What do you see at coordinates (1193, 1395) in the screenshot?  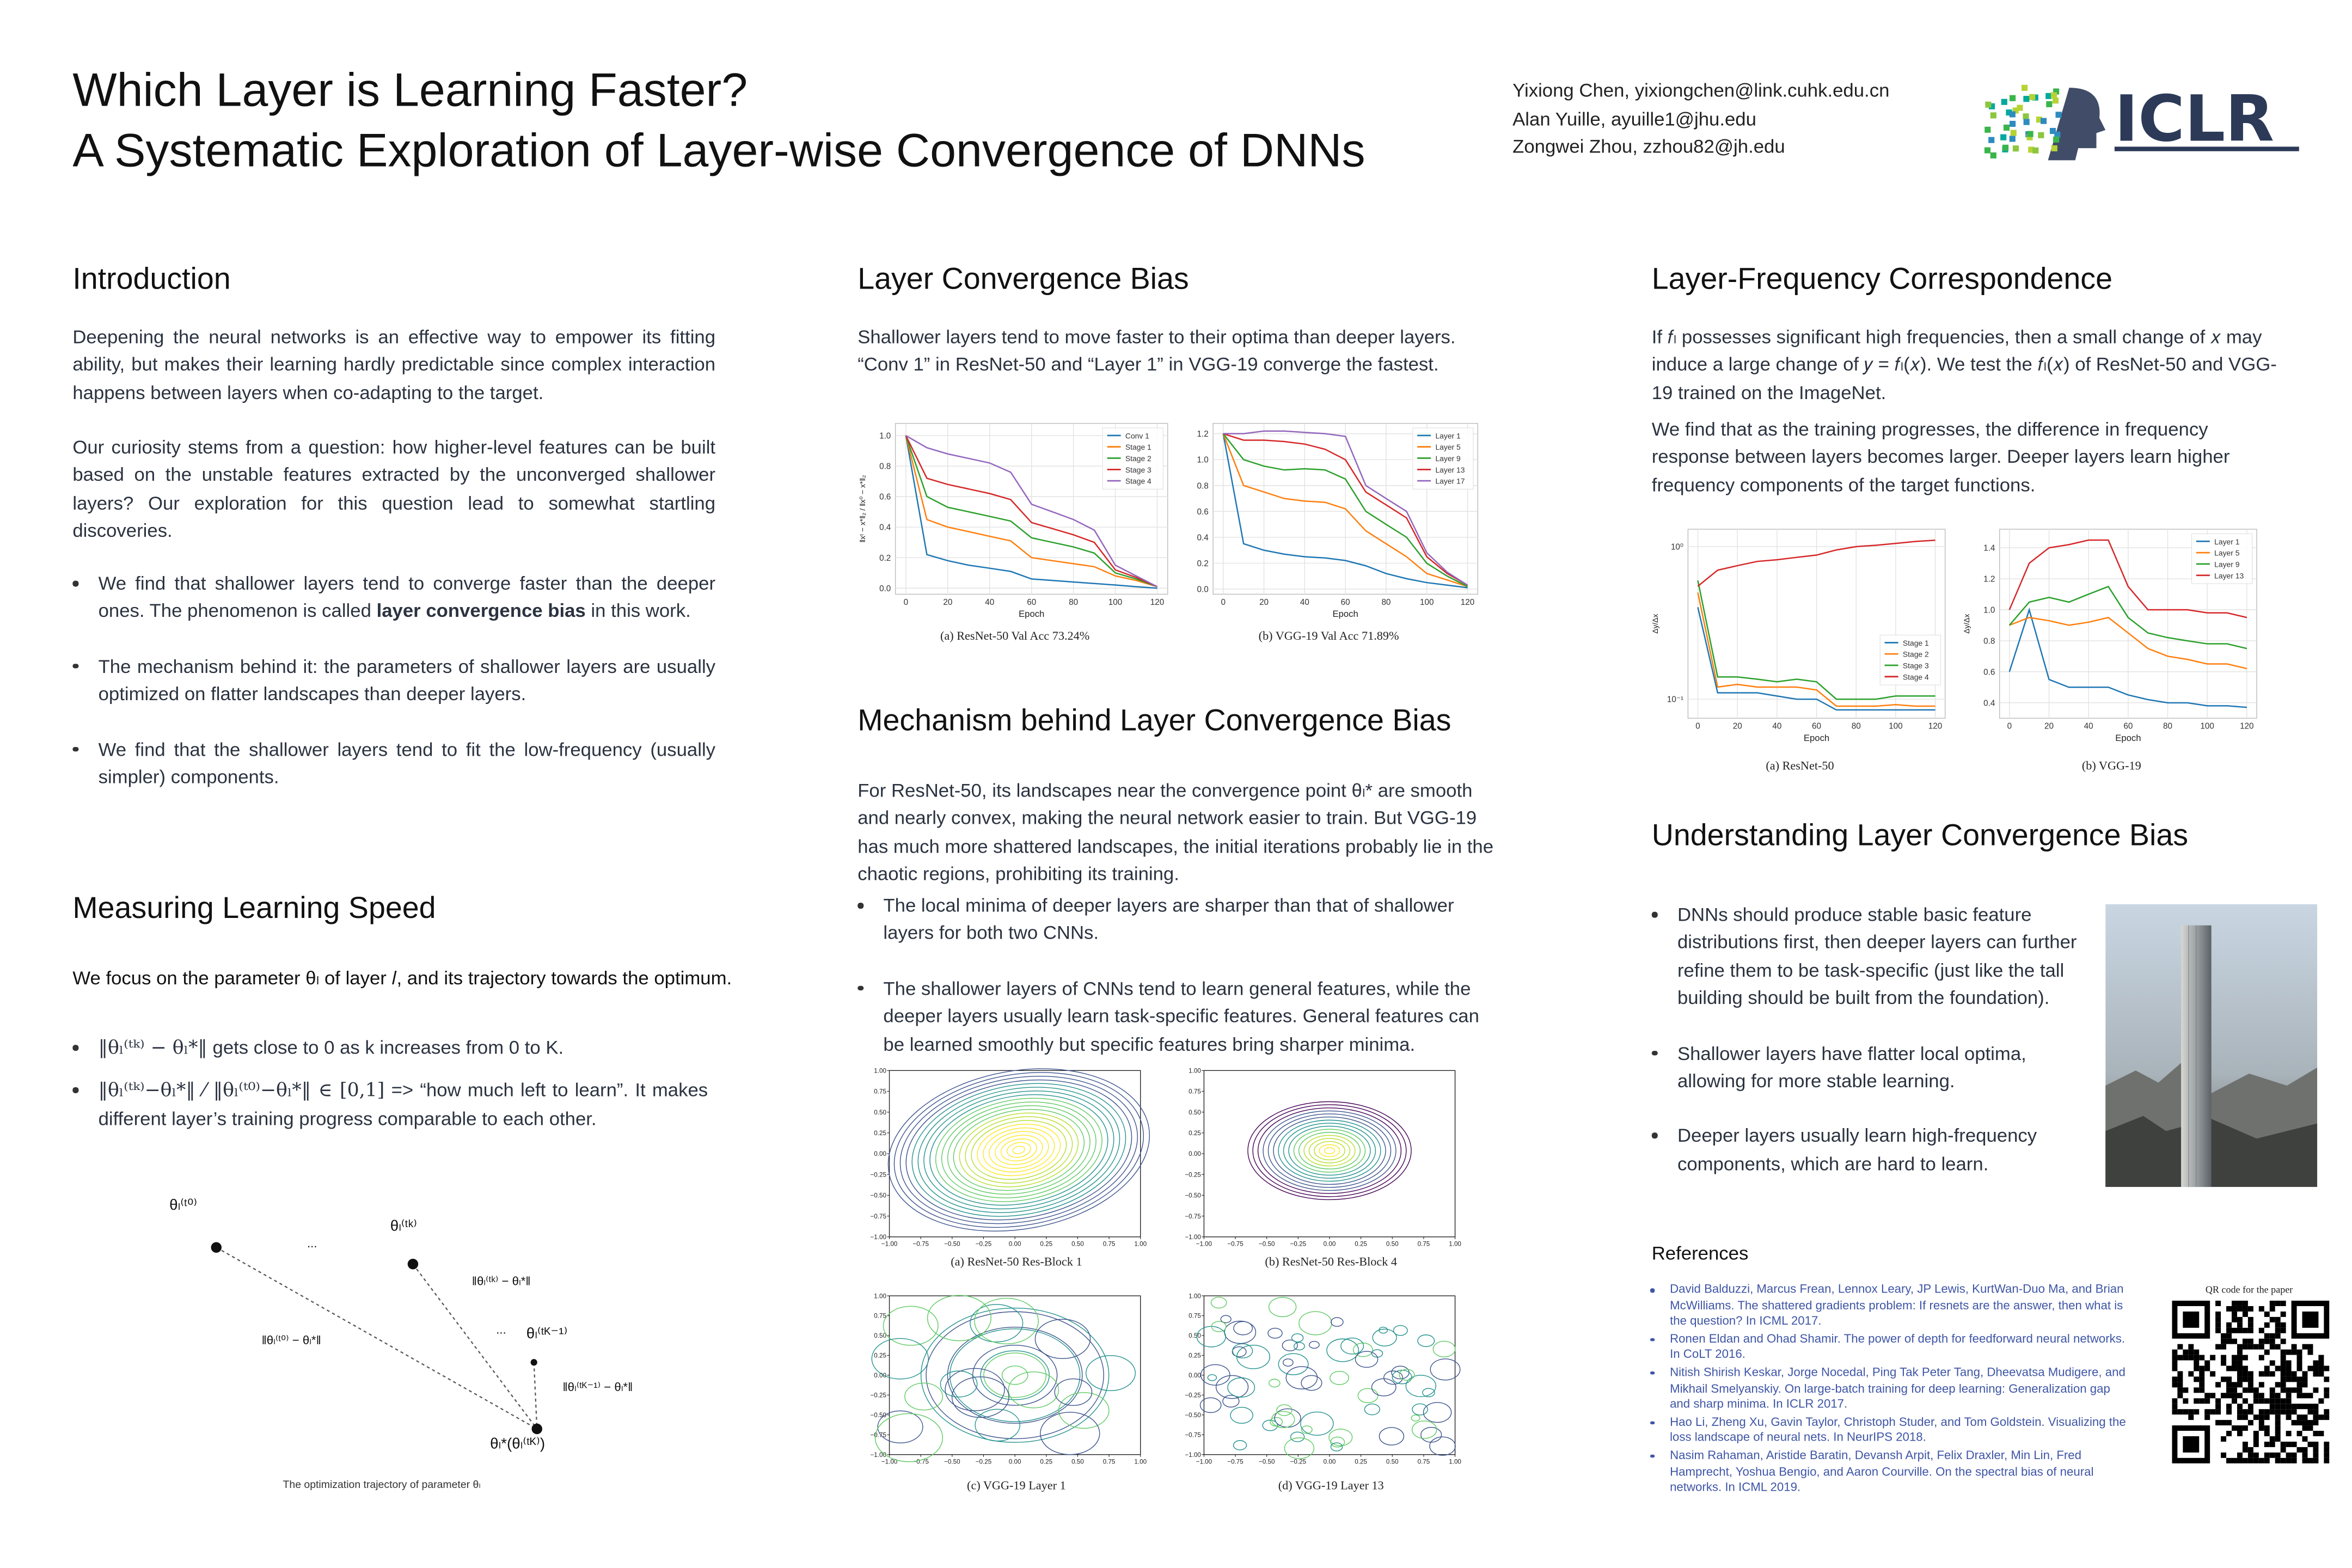 I see `y-tick-label: −0.25` at bounding box center [1193, 1395].